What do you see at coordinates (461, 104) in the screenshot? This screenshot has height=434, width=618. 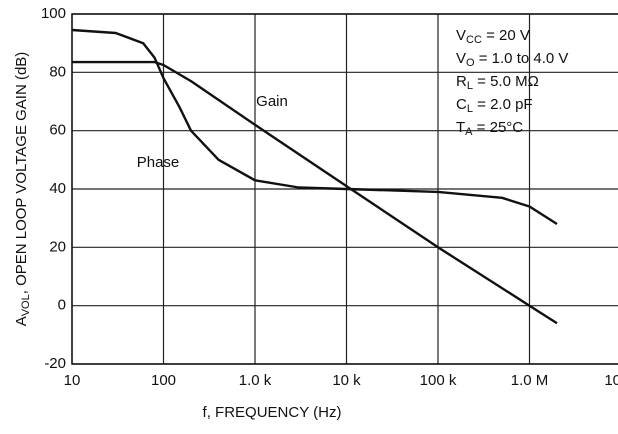 I see `condition-main: C` at bounding box center [461, 104].